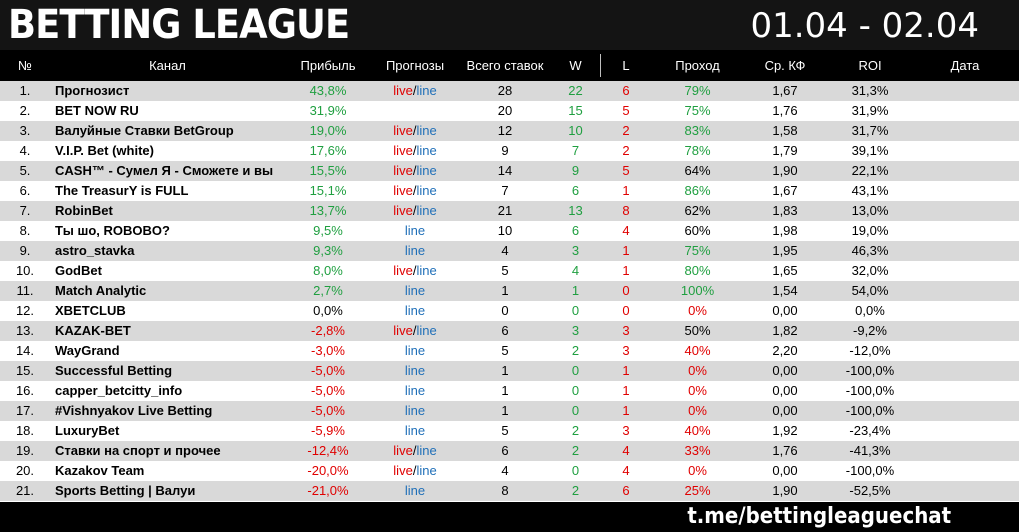  I want to click on row-channel-name: XBETCLUB, so click(90, 310).